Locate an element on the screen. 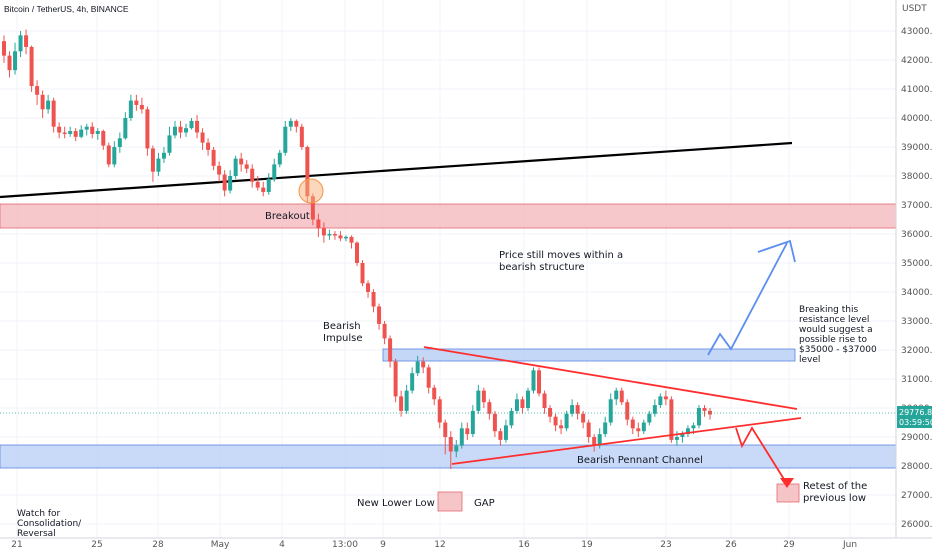 Image resolution: width=932 pixels, height=550 pixels. resistance-note-1: Breaking this is located at coordinates (828, 310).